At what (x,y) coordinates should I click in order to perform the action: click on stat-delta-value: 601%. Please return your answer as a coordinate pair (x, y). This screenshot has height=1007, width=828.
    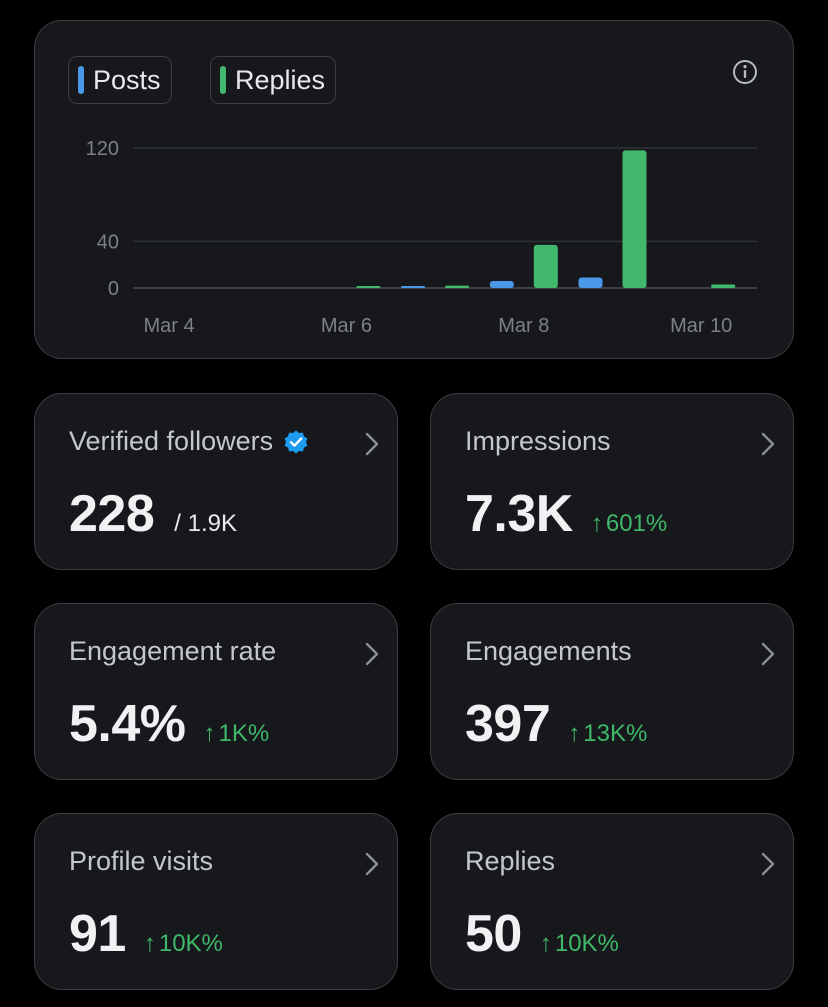
    Looking at the image, I should click on (636, 523).